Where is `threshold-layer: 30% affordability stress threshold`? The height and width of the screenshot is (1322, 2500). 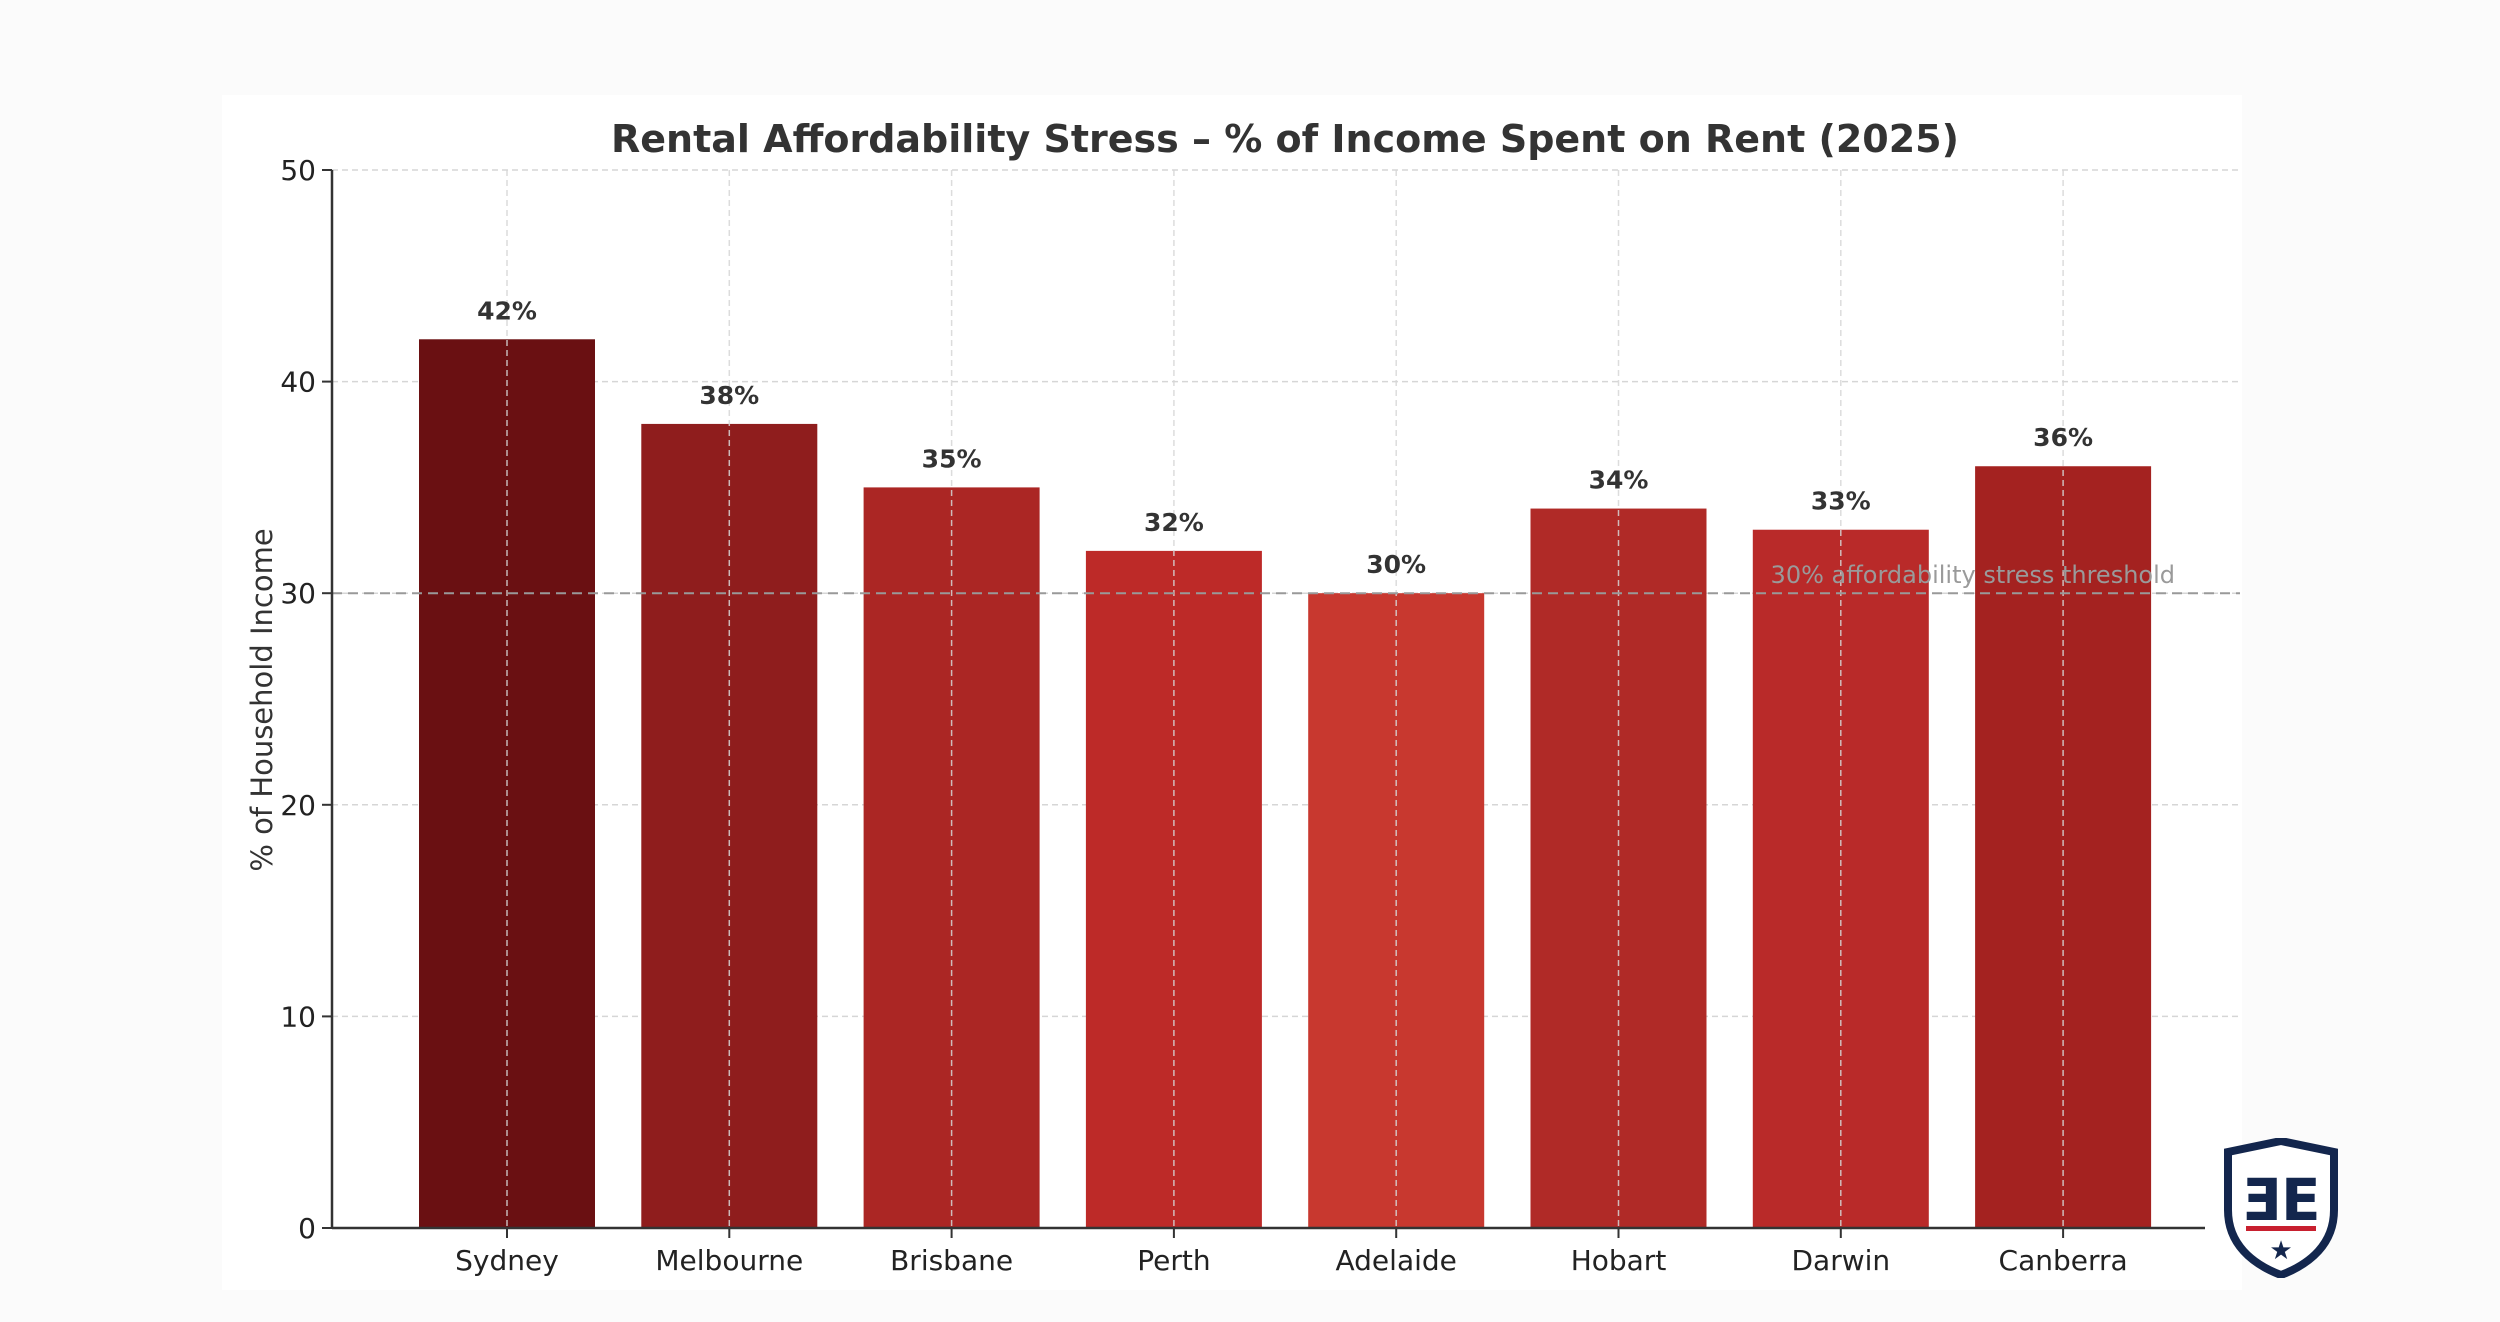 threshold-layer: 30% affordability stress threshold is located at coordinates (1286, 578).